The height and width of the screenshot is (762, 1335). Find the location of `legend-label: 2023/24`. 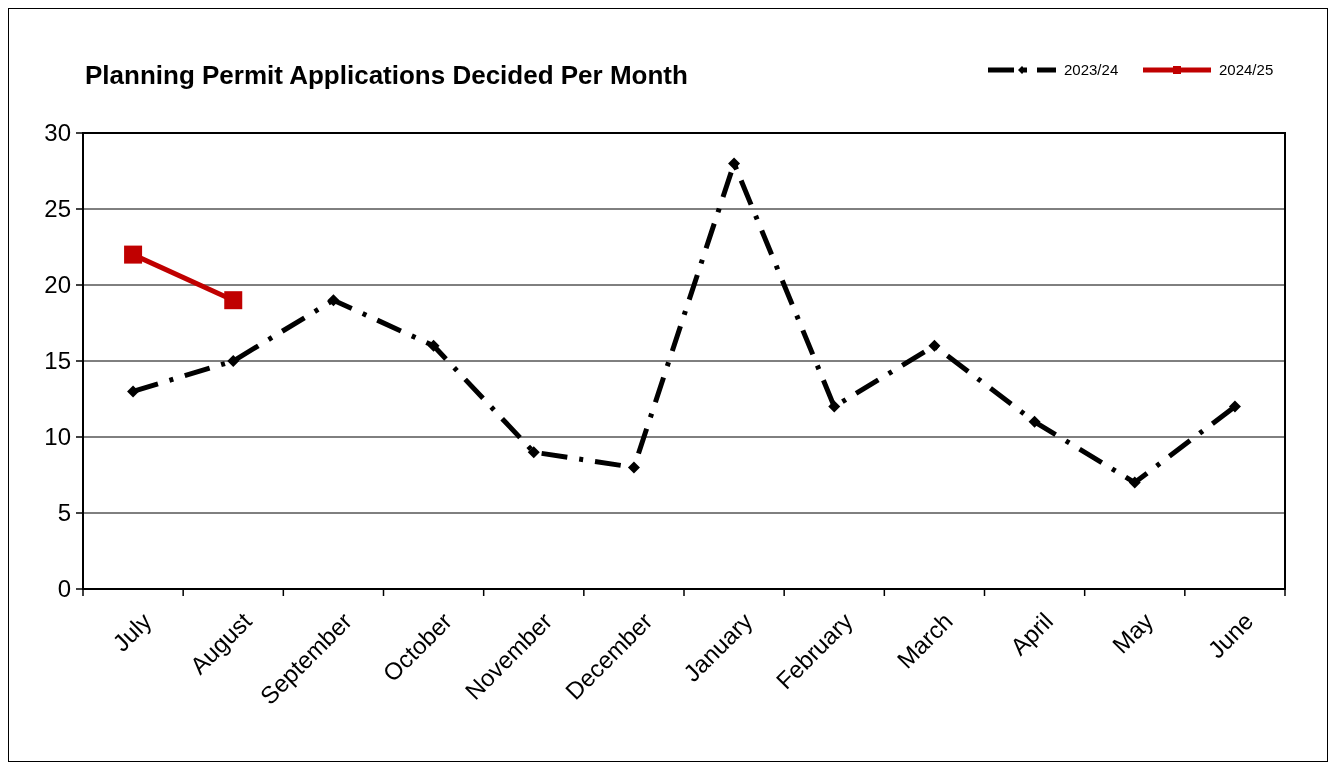

legend-label: 2023/24 is located at coordinates (1091, 70).